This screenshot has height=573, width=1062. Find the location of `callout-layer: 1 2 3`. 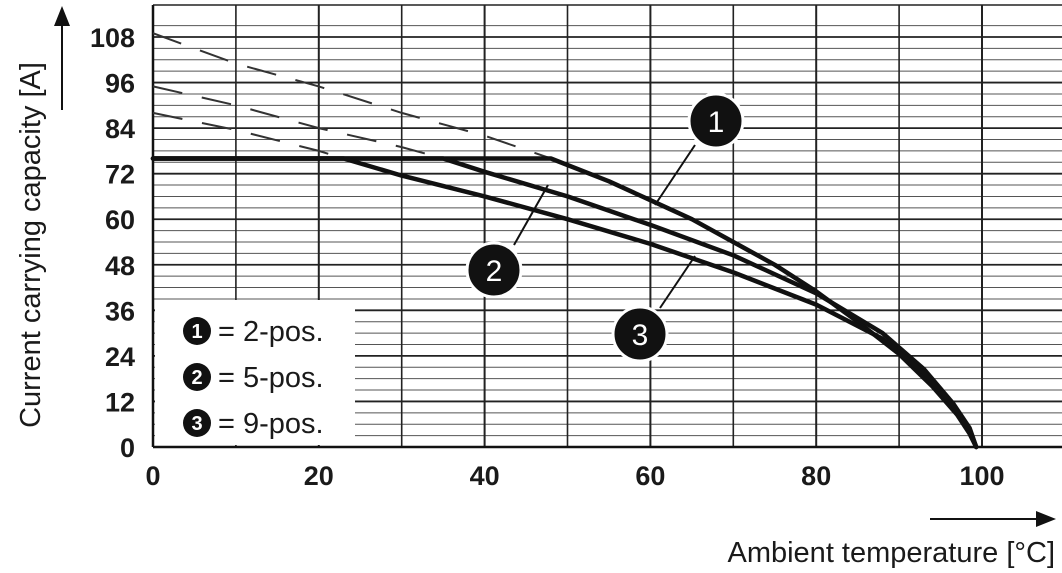

callout-layer: 1 2 3 is located at coordinates (605, 227).